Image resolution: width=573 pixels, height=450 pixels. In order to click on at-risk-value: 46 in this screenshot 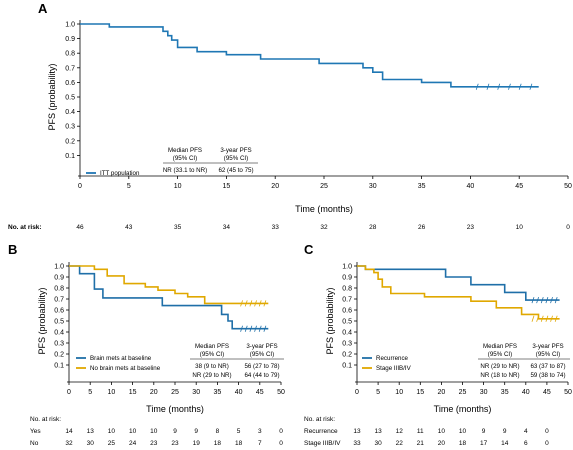, I will do `click(80, 227)`.